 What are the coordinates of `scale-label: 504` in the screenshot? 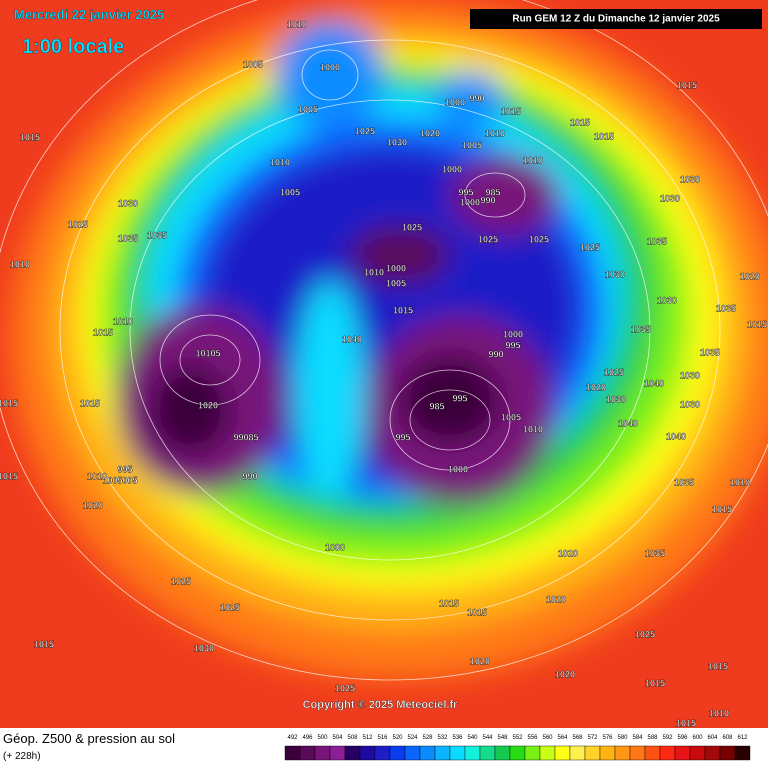 It's located at (337, 738).